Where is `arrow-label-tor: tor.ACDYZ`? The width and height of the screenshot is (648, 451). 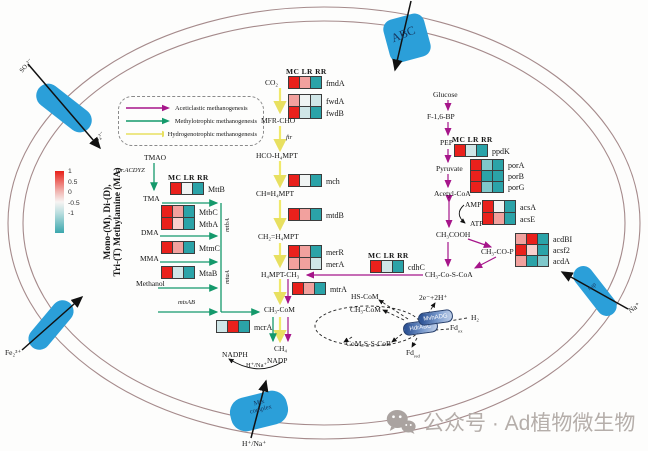 arrow-label-tor: tor.ACDYZ is located at coordinates (130, 170).